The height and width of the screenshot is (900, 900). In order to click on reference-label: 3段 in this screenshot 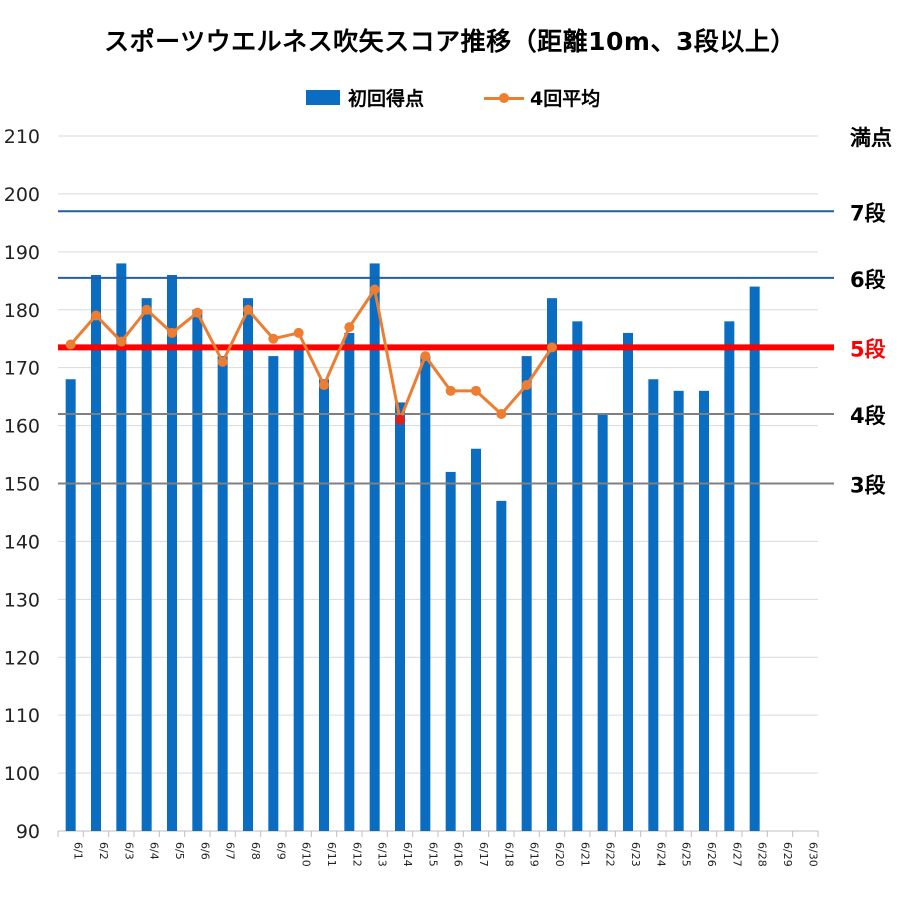, I will do `click(868, 486)`.